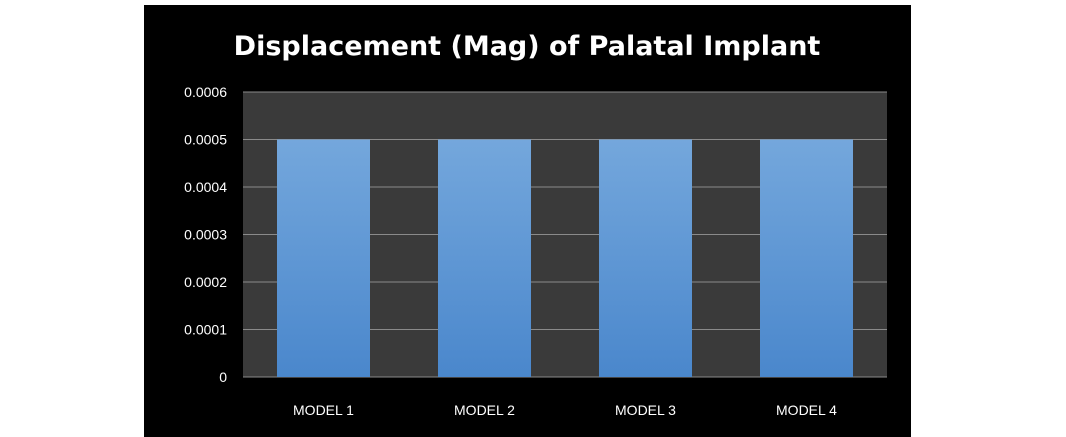 The height and width of the screenshot is (437, 1066). What do you see at coordinates (565, 410) in the screenshot?
I see `x-axis-categories: MODEL 1 MODEL 2 MODEL 3 MODEL 4` at bounding box center [565, 410].